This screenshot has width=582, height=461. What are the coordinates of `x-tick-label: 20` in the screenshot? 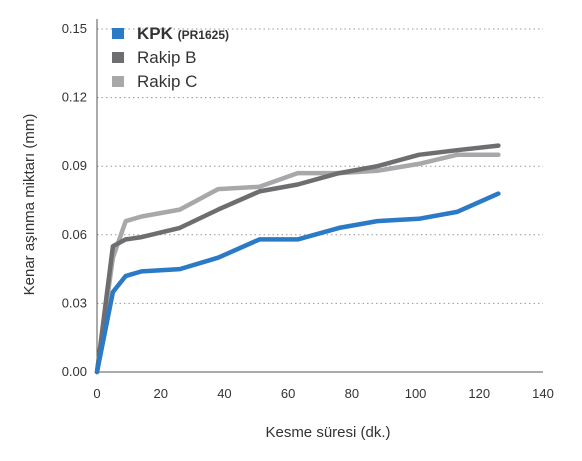 It's located at (160, 393).